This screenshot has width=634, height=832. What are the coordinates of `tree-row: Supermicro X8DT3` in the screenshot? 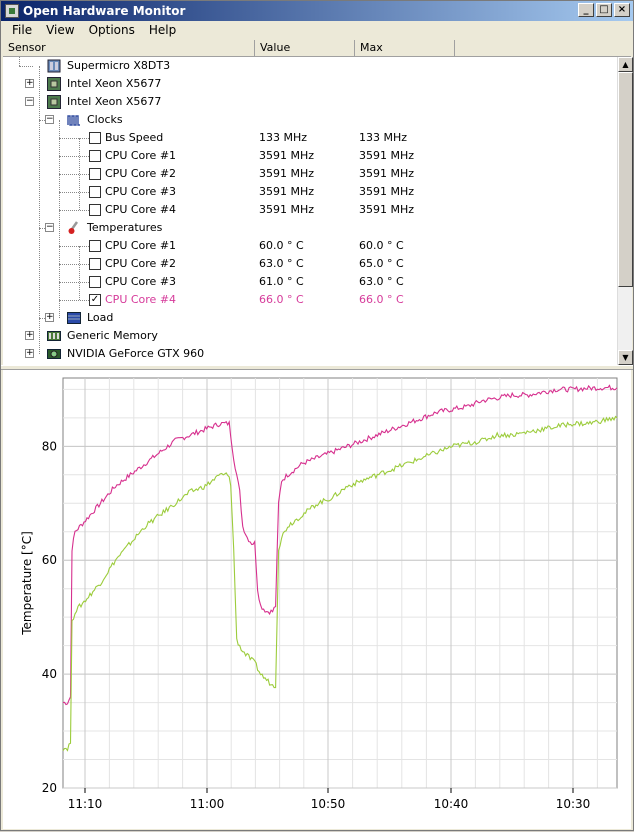 It's located at (310, 66).